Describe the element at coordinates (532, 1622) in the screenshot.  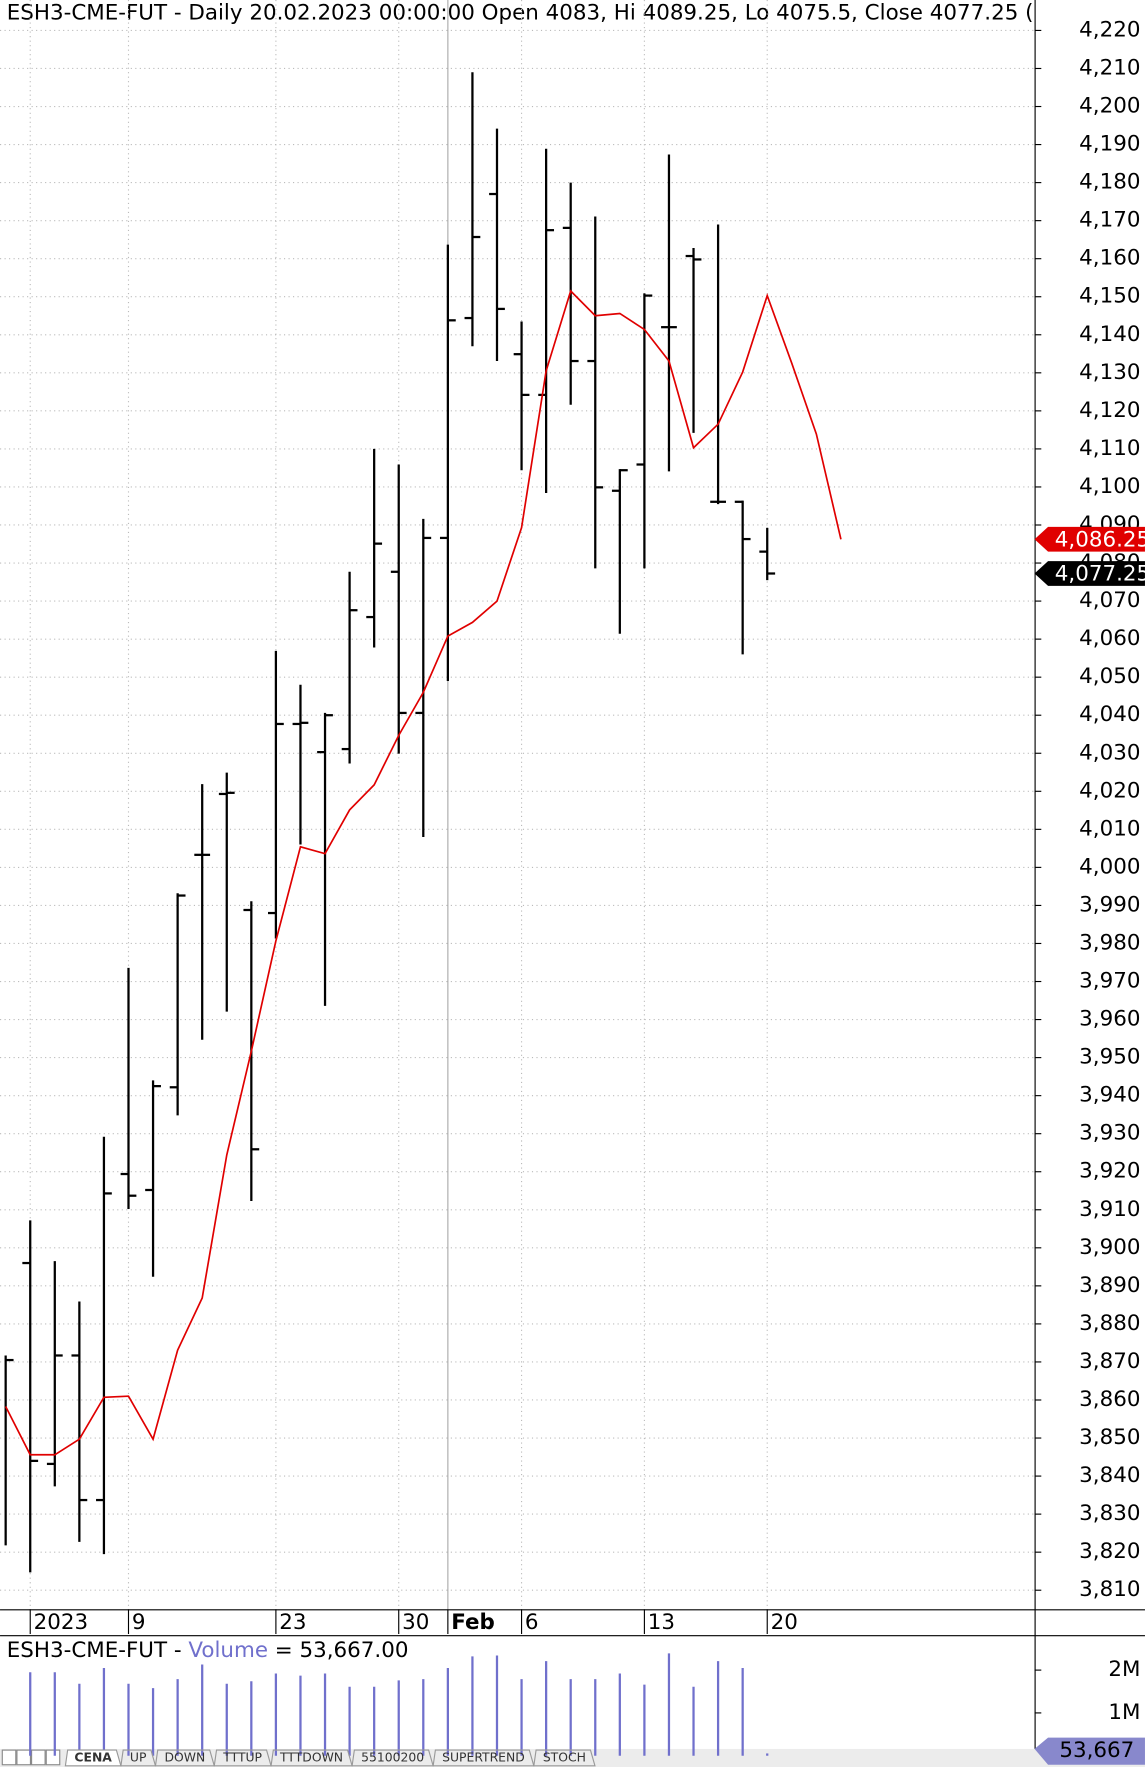
I see `x-tick-label: 6` at that location.